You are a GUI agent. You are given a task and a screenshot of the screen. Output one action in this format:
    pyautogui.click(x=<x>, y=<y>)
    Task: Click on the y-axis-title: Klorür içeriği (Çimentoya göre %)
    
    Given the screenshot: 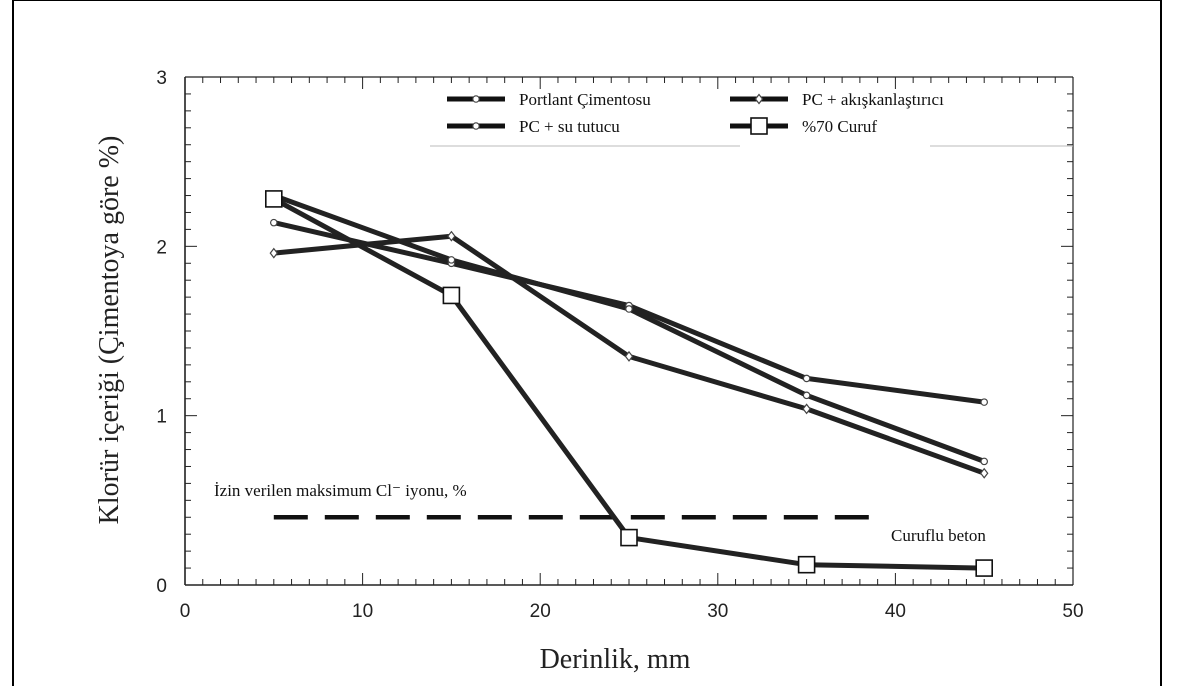 What is the action you would take?
    pyautogui.click(x=109, y=330)
    